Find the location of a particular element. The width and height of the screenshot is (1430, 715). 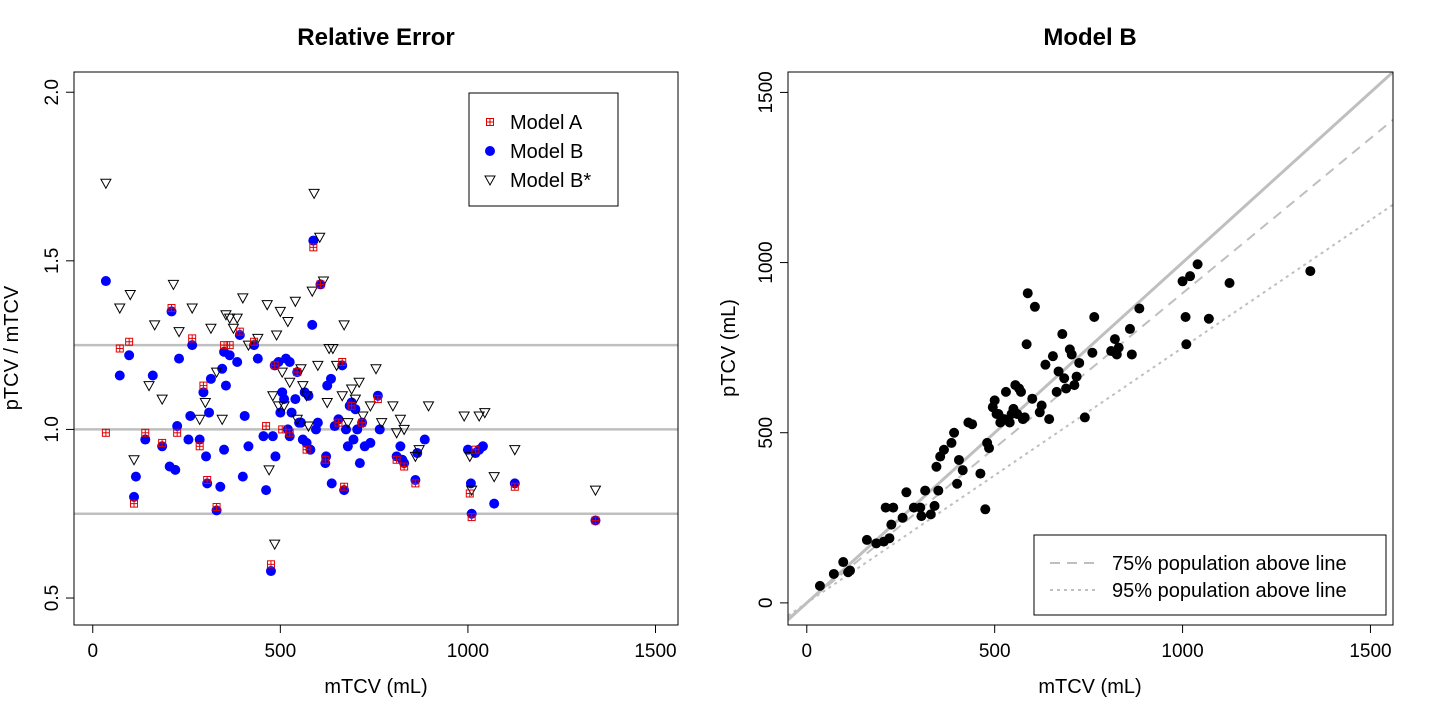

legend-label: 75% population above line is located at coordinates (1229, 564).